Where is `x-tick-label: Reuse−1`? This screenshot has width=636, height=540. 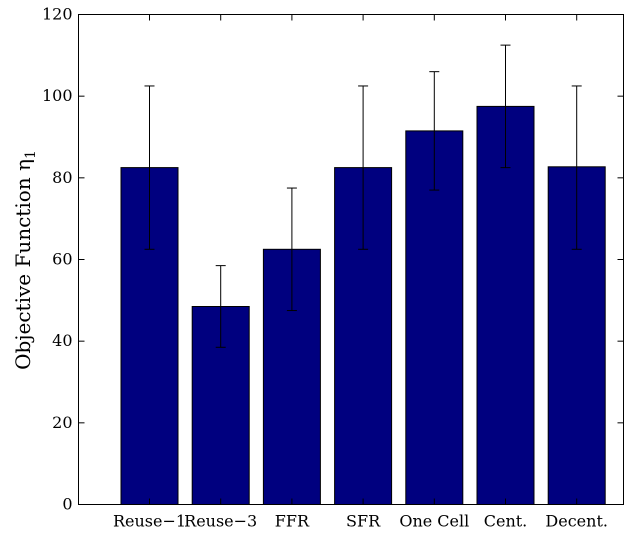 x-tick-label: Reuse−1 is located at coordinates (149, 521).